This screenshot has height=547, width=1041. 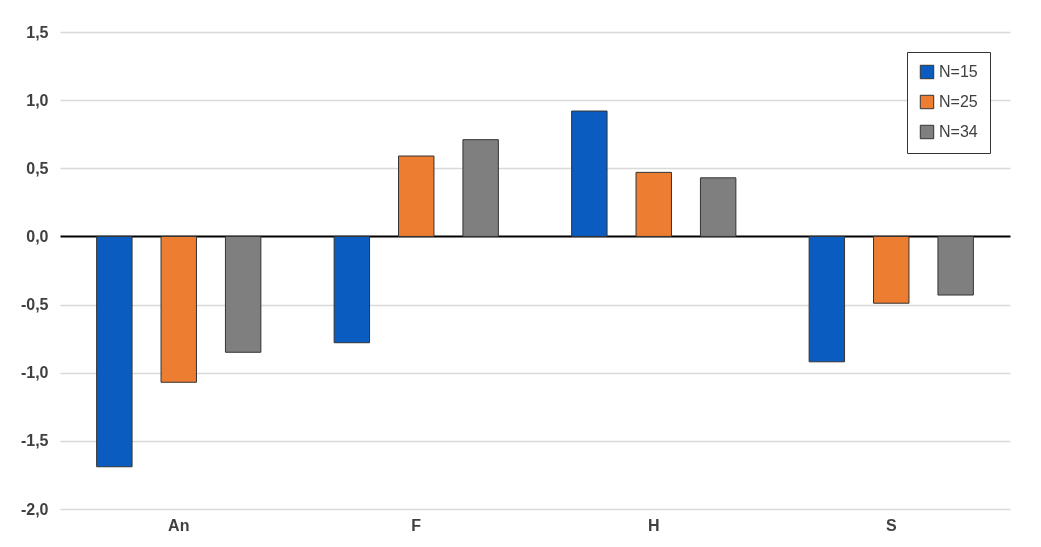 What do you see at coordinates (34, 441) in the screenshot?
I see `y-tick-label: -1,5` at bounding box center [34, 441].